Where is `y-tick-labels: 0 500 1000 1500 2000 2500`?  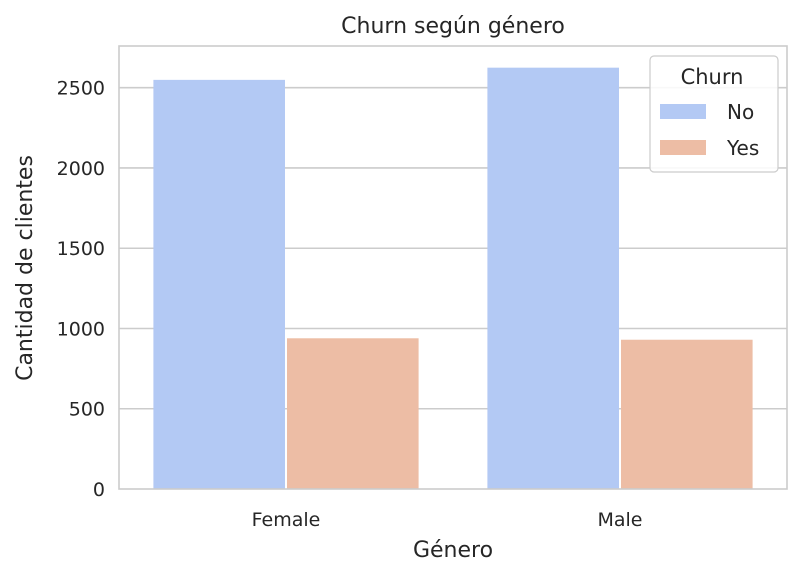 y-tick-labels: 0 500 1000 1500 2000 2500 is located at coordinates (81, 289).